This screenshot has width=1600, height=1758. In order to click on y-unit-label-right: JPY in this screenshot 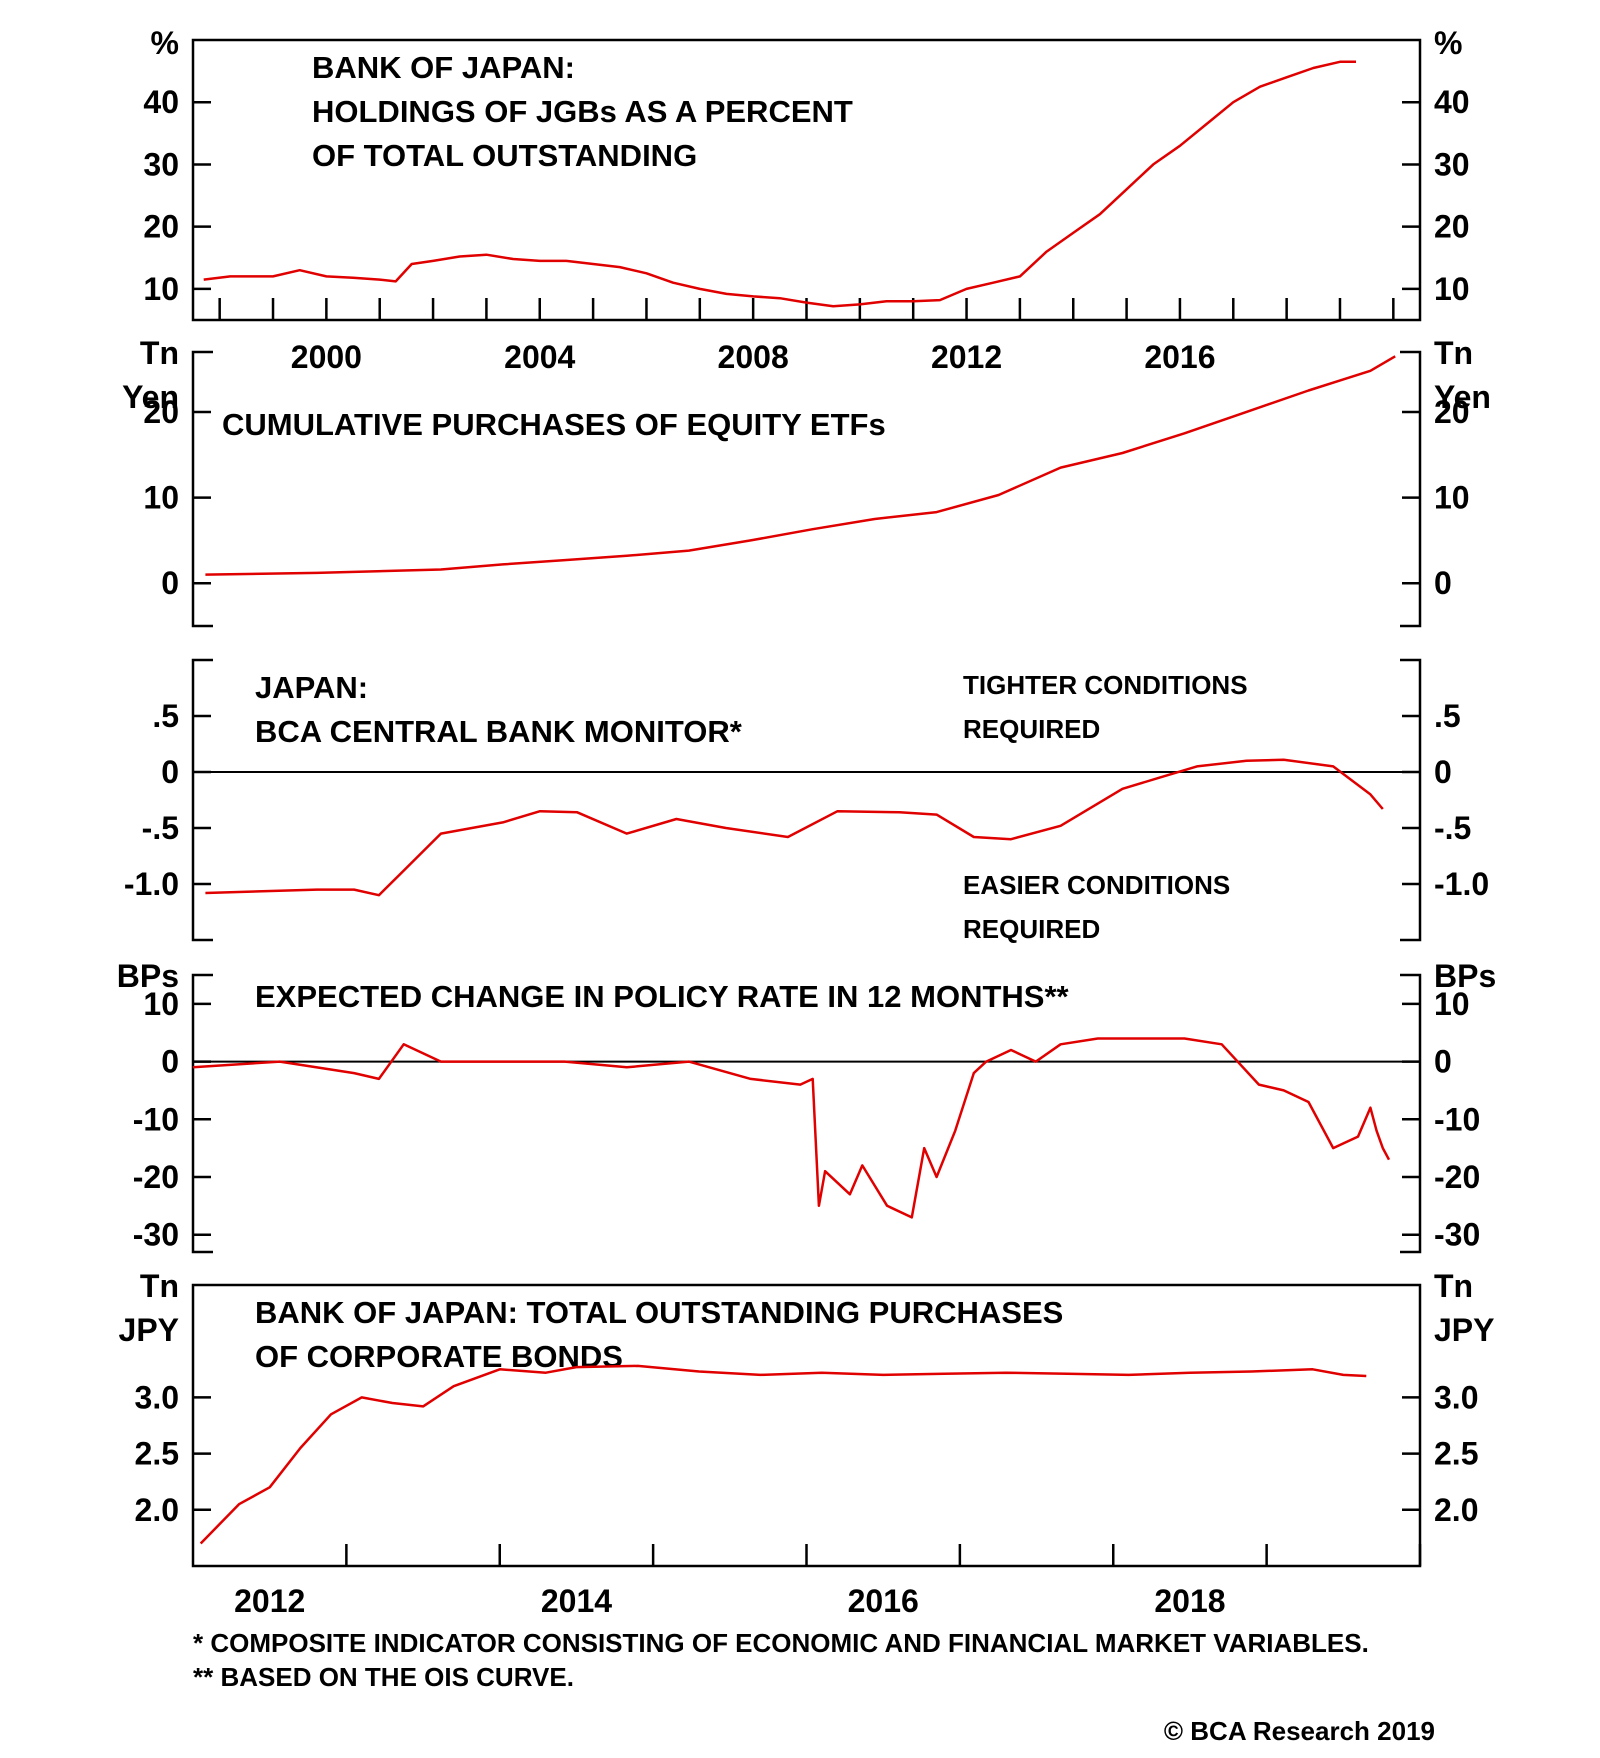, I will do `click(1464, 1330)`.